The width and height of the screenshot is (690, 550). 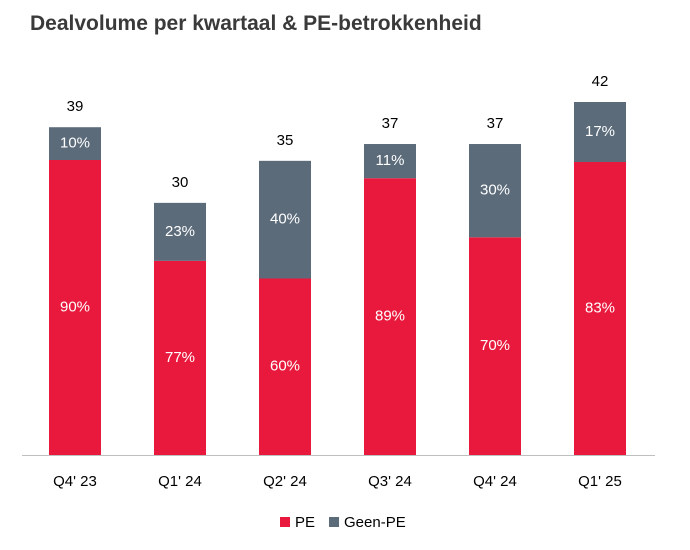 I want to click on data-label: 17%, so click(x=600, y=131).